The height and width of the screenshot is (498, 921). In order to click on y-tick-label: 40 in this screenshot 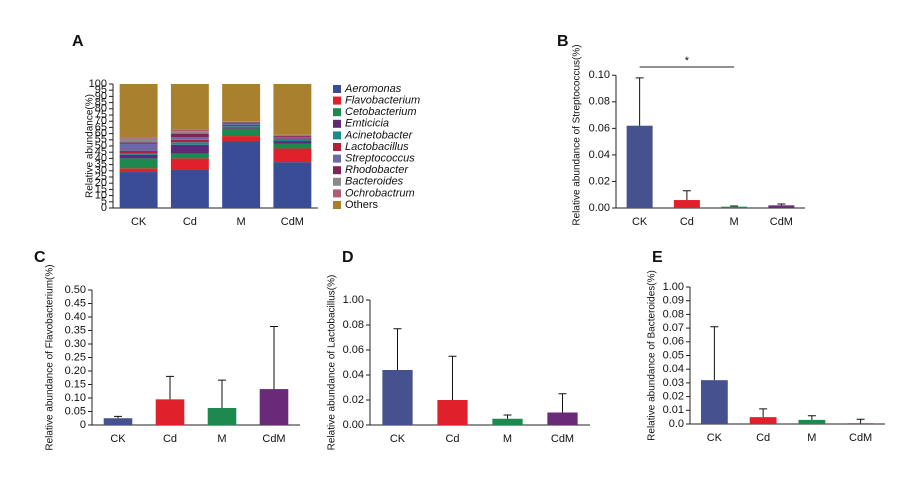, I will do `click(101, 158)`.